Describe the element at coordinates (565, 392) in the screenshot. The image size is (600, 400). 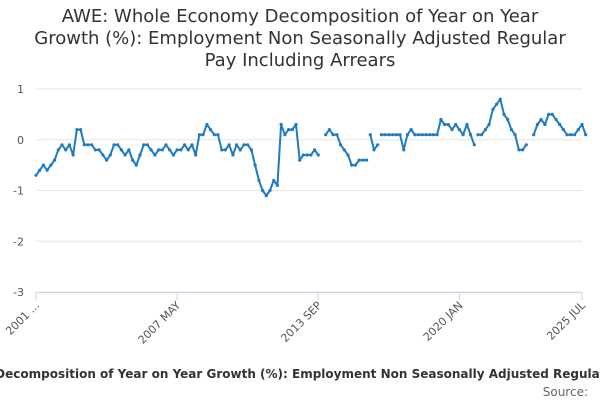
I see `credits-label: Source:` at that location.